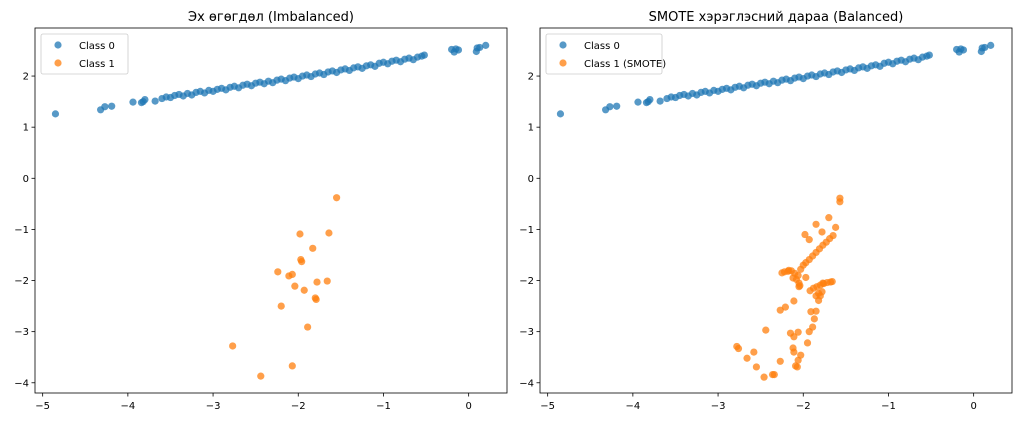 The image size is (1024, 426). Describe the element at coordinates (776, 17) in the screenshot. I see `right-plot-title: SMOTE хэрэглэсний дараа (Balanced)` at that location.